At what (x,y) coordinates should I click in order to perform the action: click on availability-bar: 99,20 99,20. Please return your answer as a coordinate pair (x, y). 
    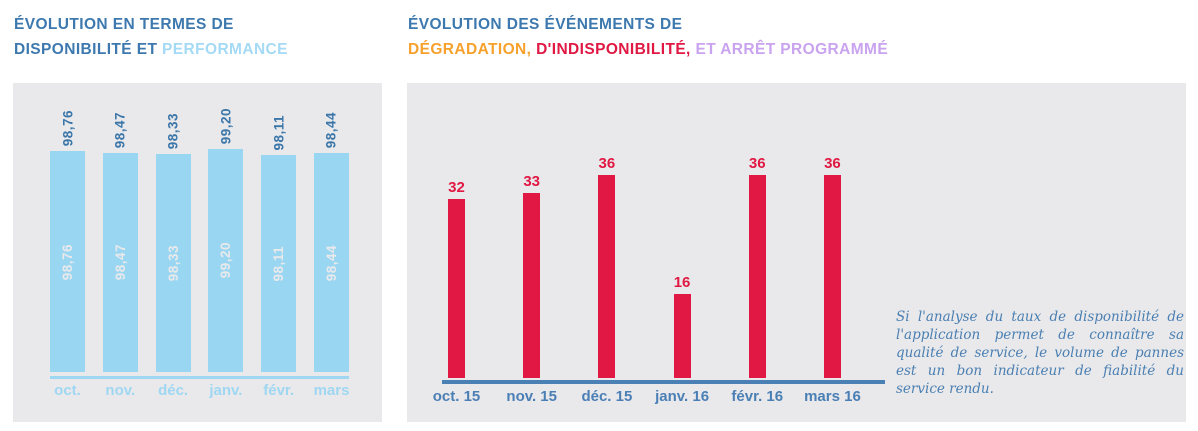
    Looking at the image, I should click on (226, 240).